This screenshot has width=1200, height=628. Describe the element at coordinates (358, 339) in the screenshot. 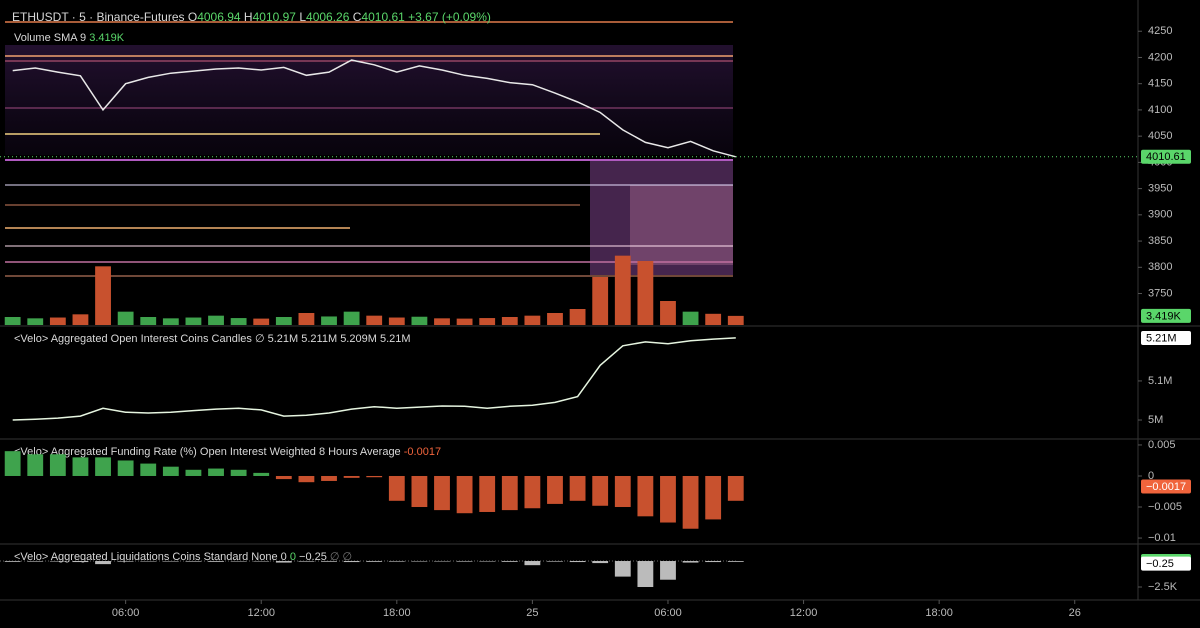

I see `readout: 5.209M` at that location.